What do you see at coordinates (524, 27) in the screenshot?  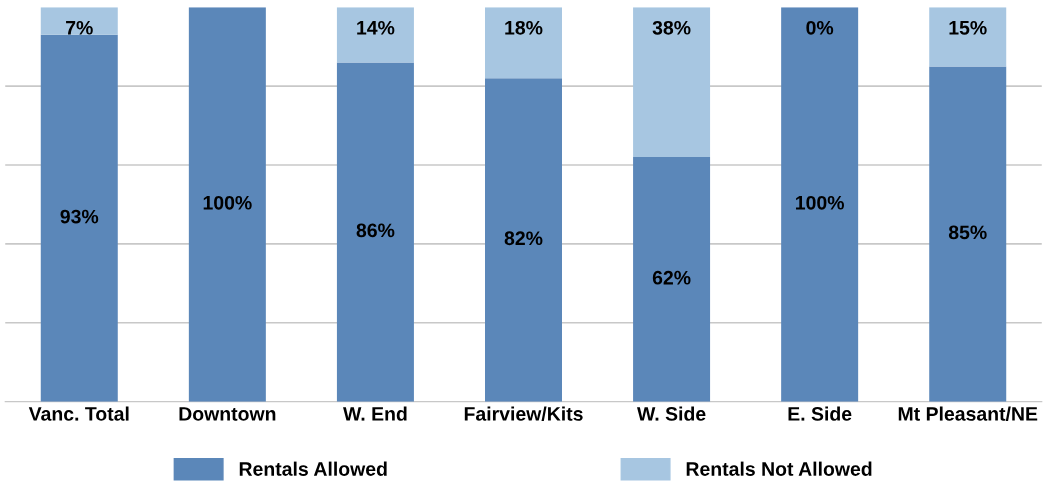 I see `data-label: 18%` at bounding box center [524, 27].